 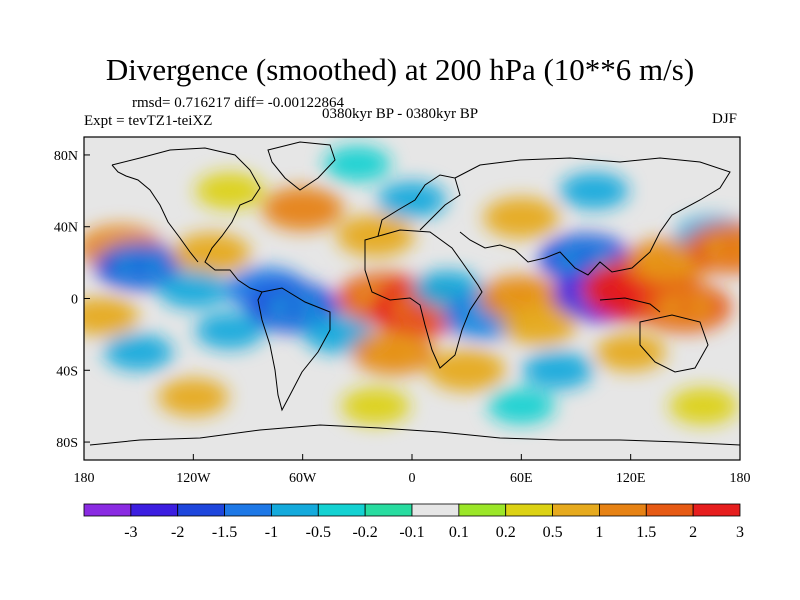 I want to click on colorbar-label: -3, so click(x=130, y=532).